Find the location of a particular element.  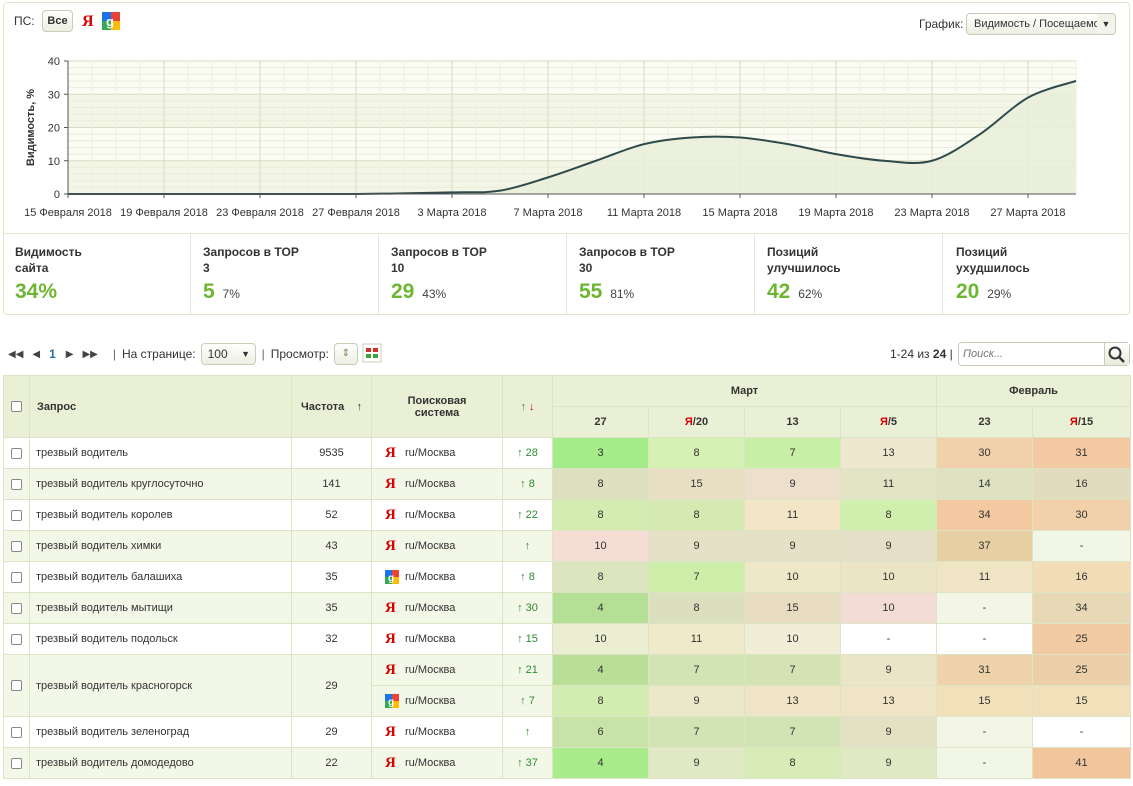

table-row: g ru/Москва ↑ 7 8 9 13 13 15 15 is located at coordinates (568, 701).